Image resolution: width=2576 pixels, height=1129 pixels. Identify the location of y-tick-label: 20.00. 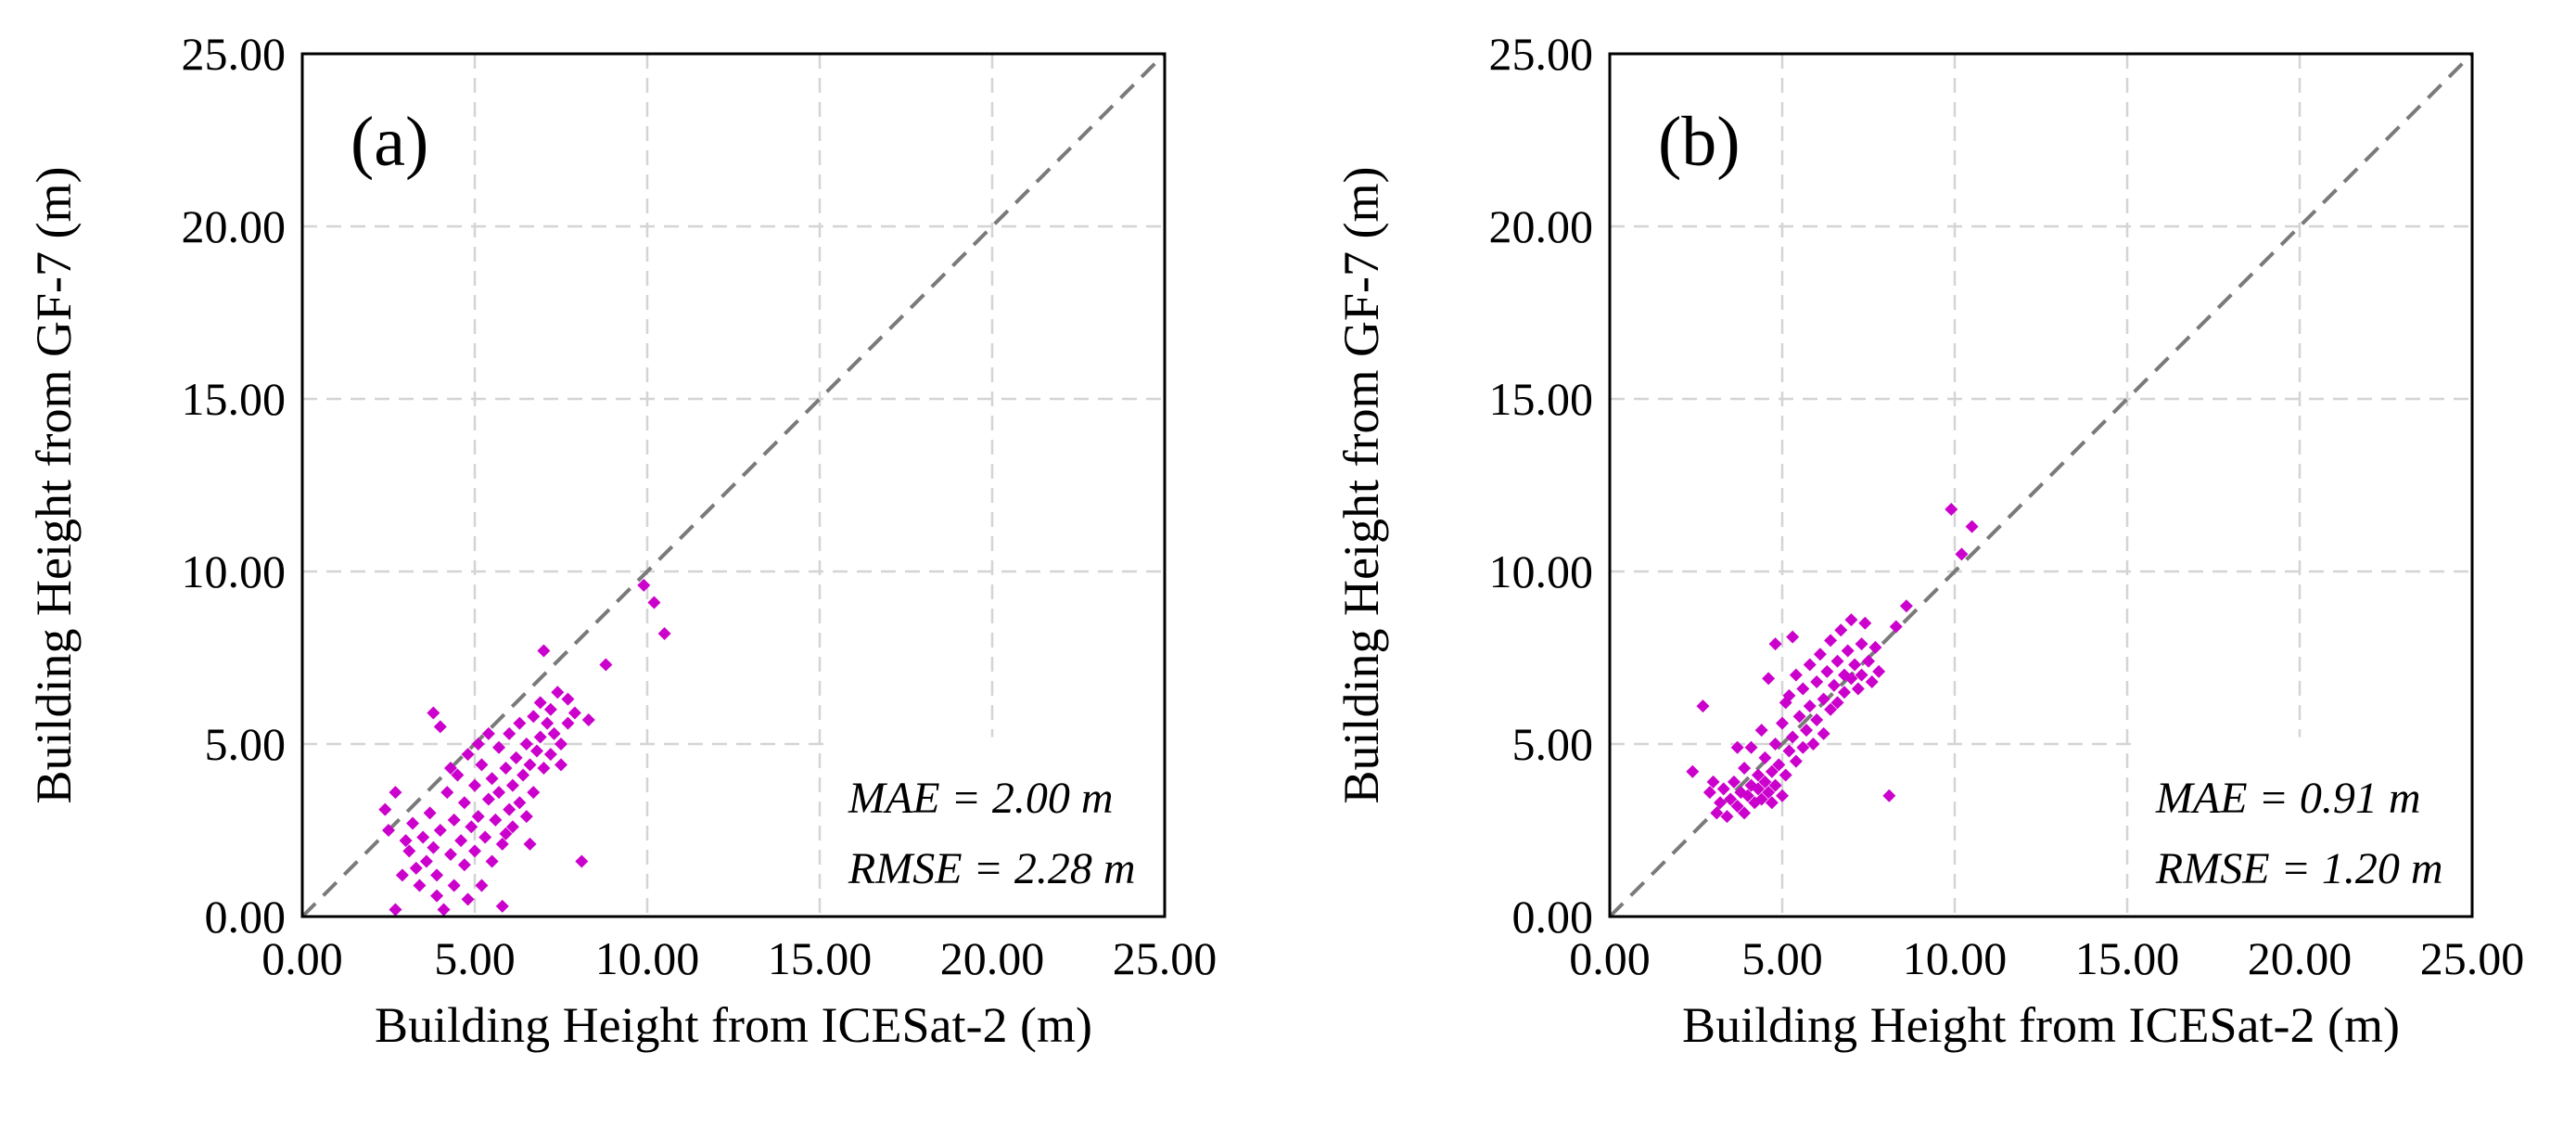
(234, 226).